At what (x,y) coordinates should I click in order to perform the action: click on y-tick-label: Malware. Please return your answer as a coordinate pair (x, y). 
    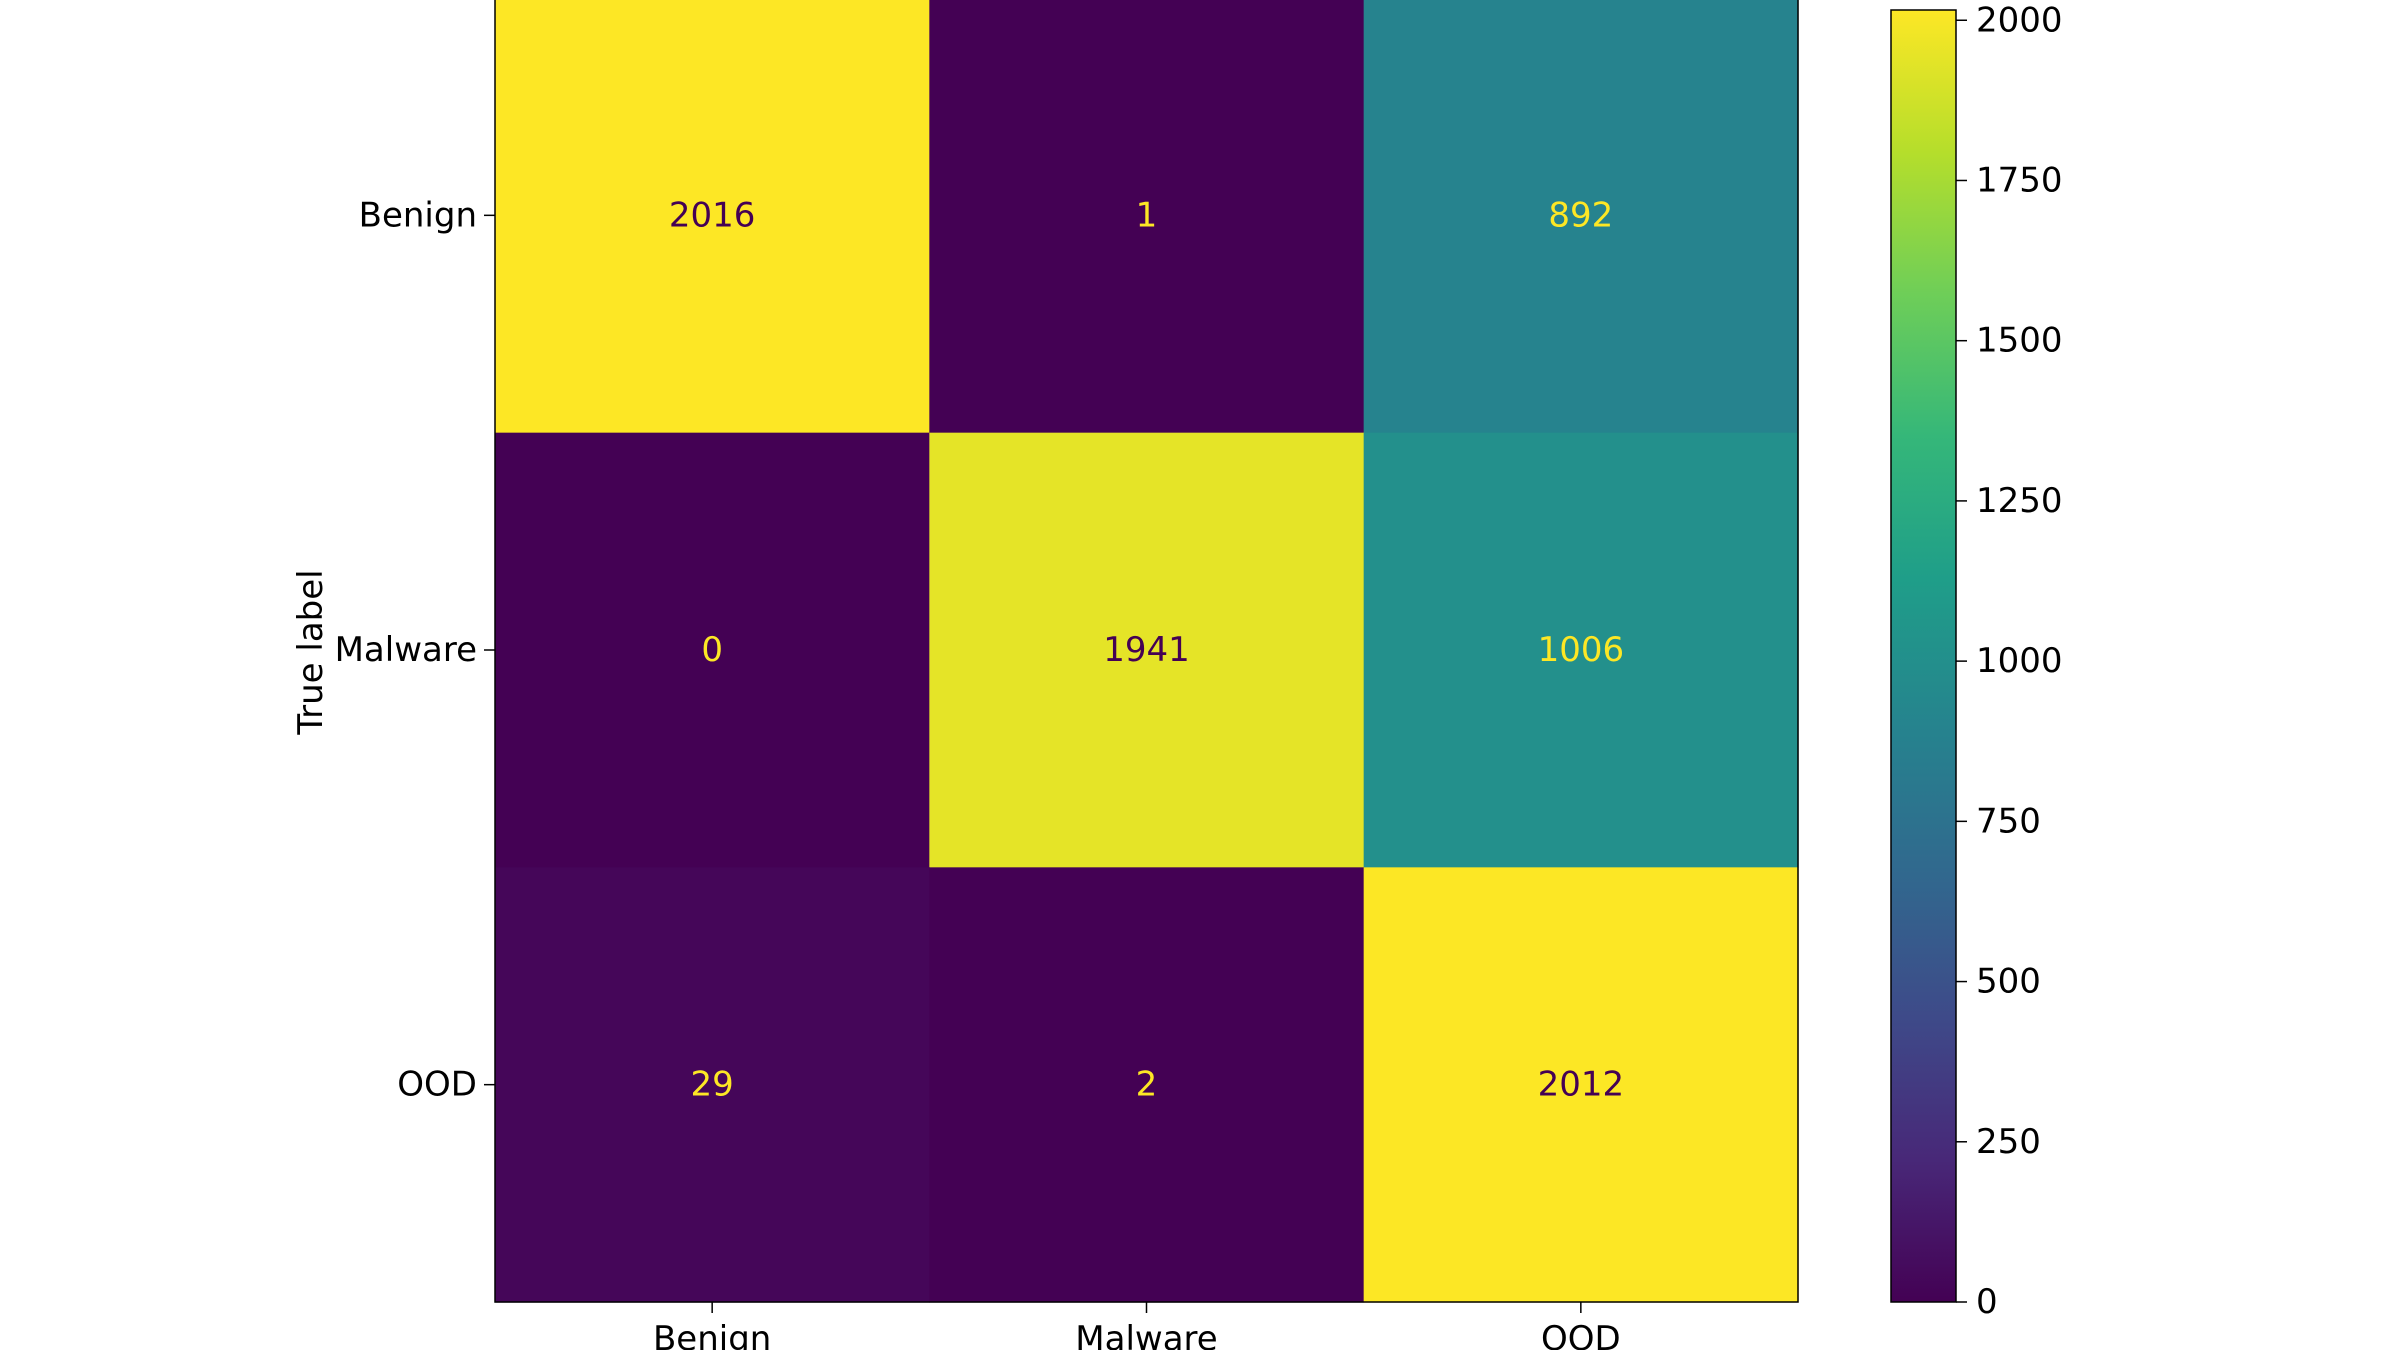
    Looking at the image, I should click on (406, 650).